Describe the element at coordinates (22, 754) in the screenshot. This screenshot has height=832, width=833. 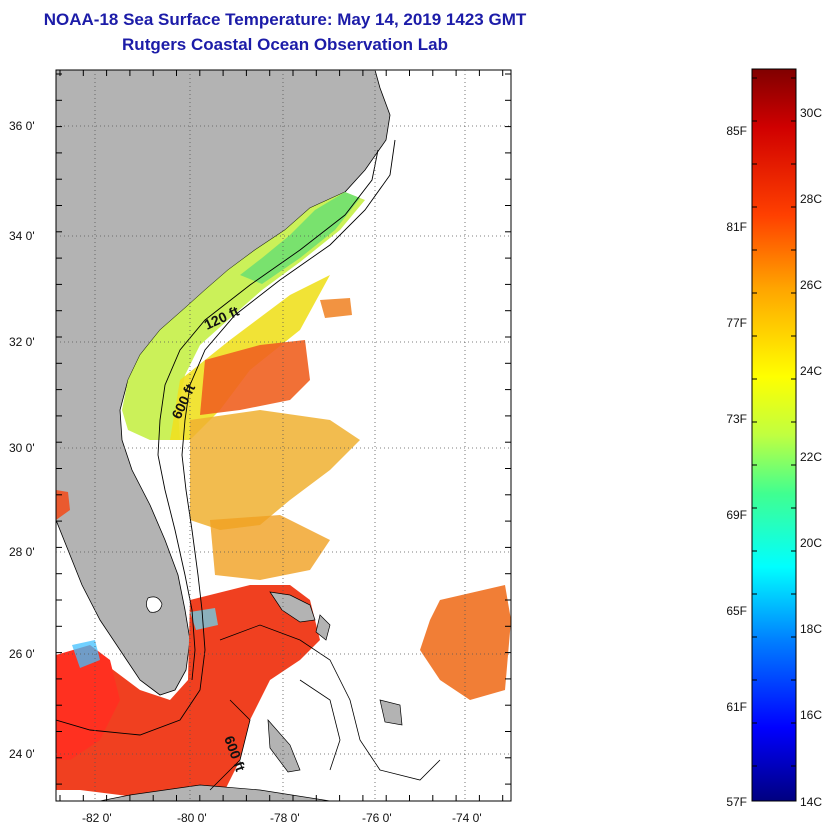
I see `lat-label: 24 0'` at that location.